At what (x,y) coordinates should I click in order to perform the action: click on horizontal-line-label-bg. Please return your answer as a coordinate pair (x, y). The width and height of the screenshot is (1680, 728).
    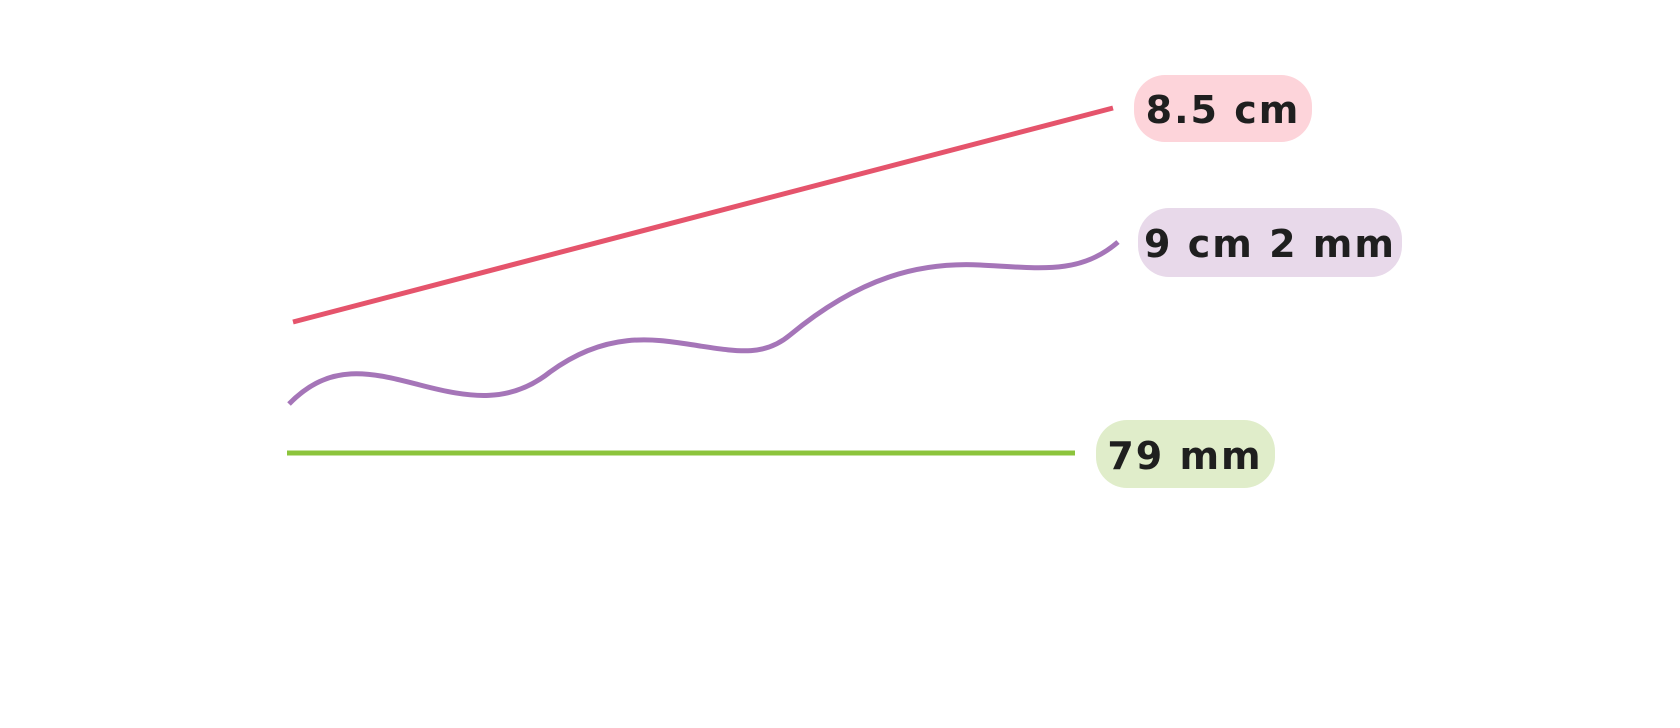
    Looking at the image, I should click on (1185, 454).